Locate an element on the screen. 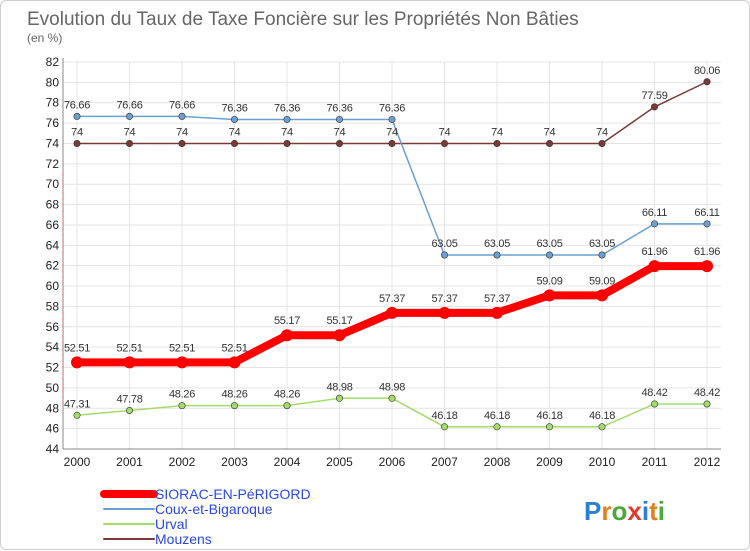 The height and width of the screenshot is (551, 750). x-tick-label: 2001 is located at coordinates (129, 462).